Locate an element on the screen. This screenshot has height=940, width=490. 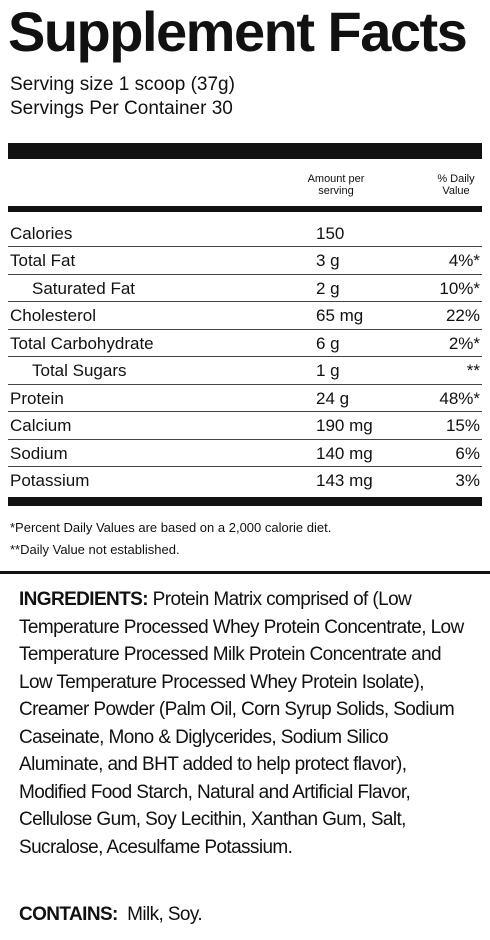
section-divider is located at coordinates (245, 572).